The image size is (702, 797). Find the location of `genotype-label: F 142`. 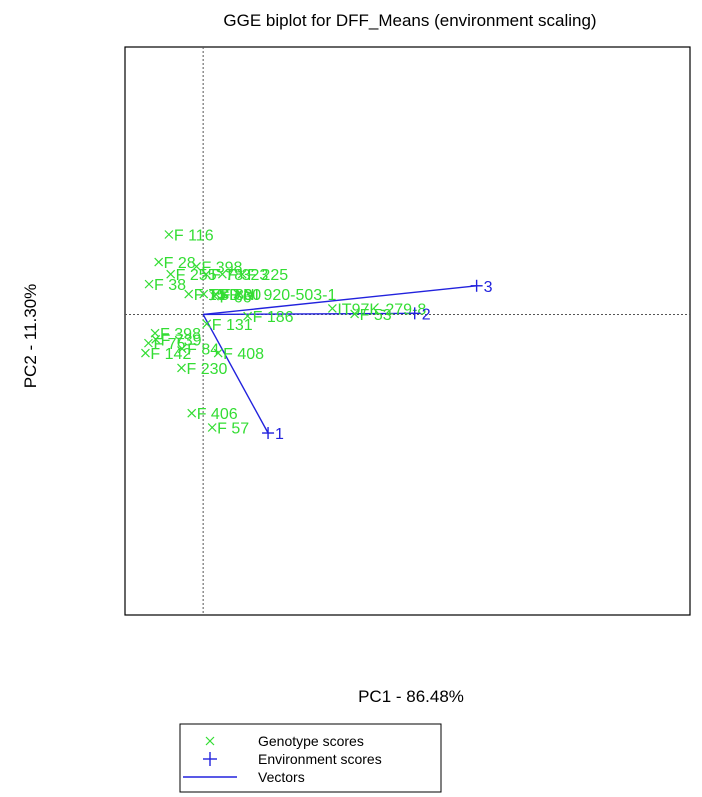

genotype-label: F 142 is located at coordinates (170, 354).